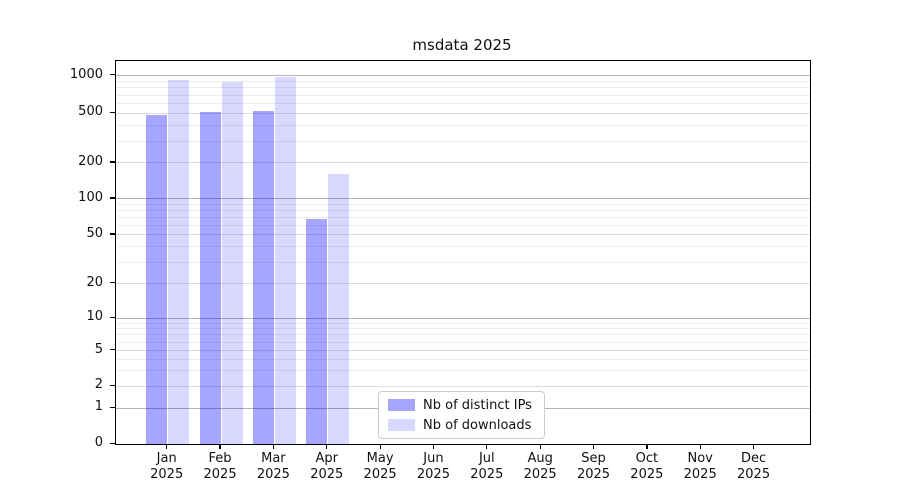  Describe the element at coordinates (487, 447) in the screenshot. I see `x-tick-mark-jul` at that location.